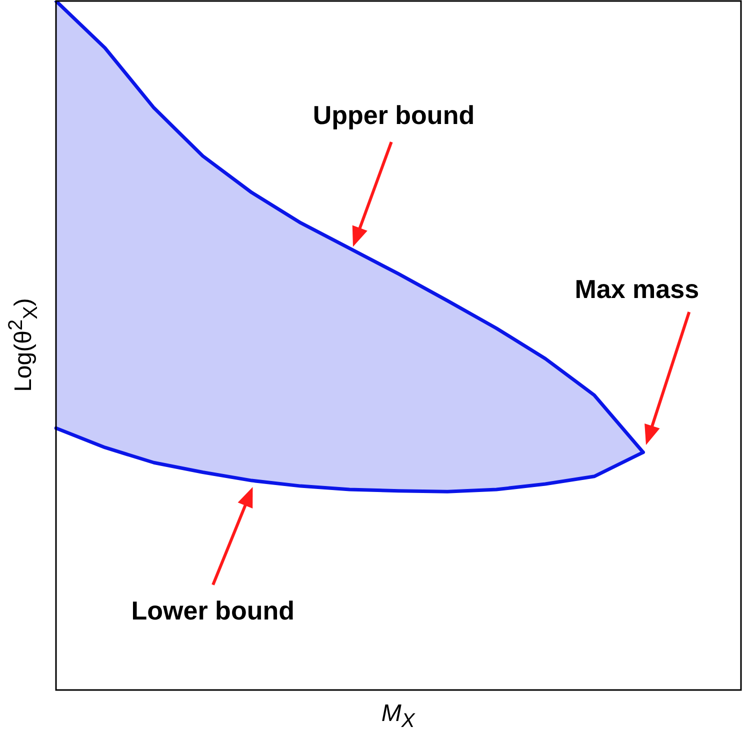  I want to click on annotation: Upper bound, so click(393, 115).